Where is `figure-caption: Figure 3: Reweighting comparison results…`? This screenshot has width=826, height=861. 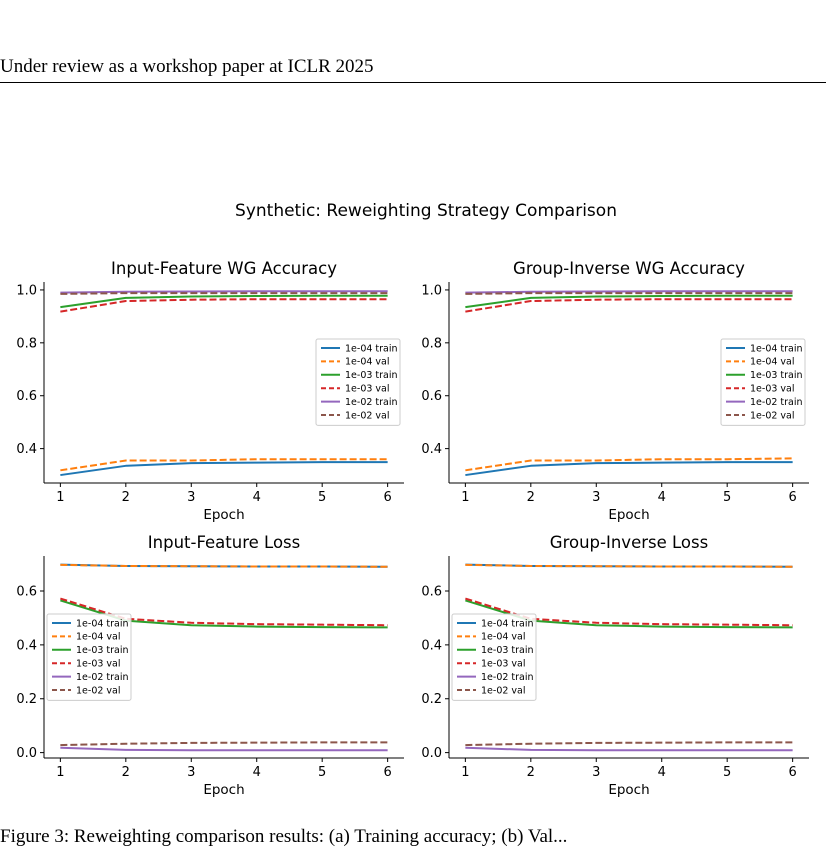
figure-caption: Figure 3: Reweighting comparison results… is located at coordinates (284, 836).